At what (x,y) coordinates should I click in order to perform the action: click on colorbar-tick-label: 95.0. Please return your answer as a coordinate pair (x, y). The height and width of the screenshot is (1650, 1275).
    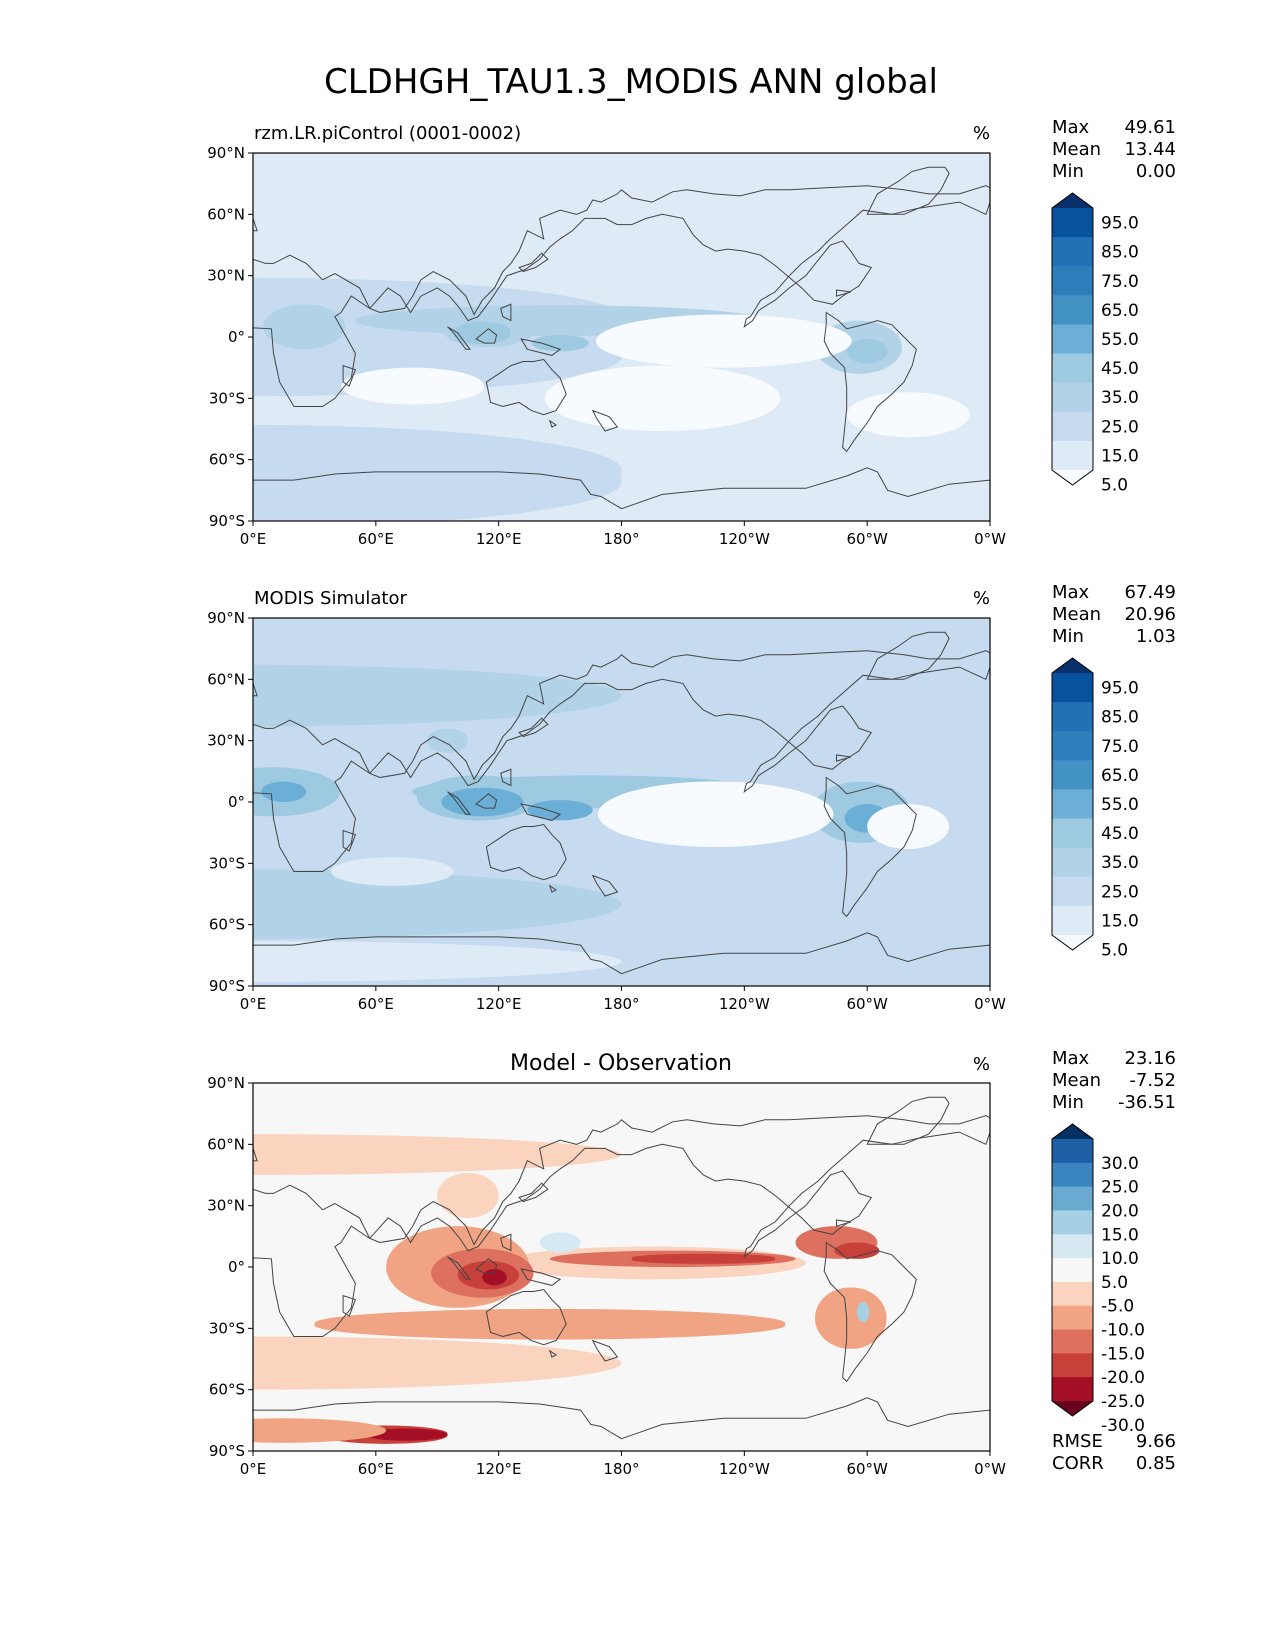
    Looking at the image, I should click on (1120, 689).